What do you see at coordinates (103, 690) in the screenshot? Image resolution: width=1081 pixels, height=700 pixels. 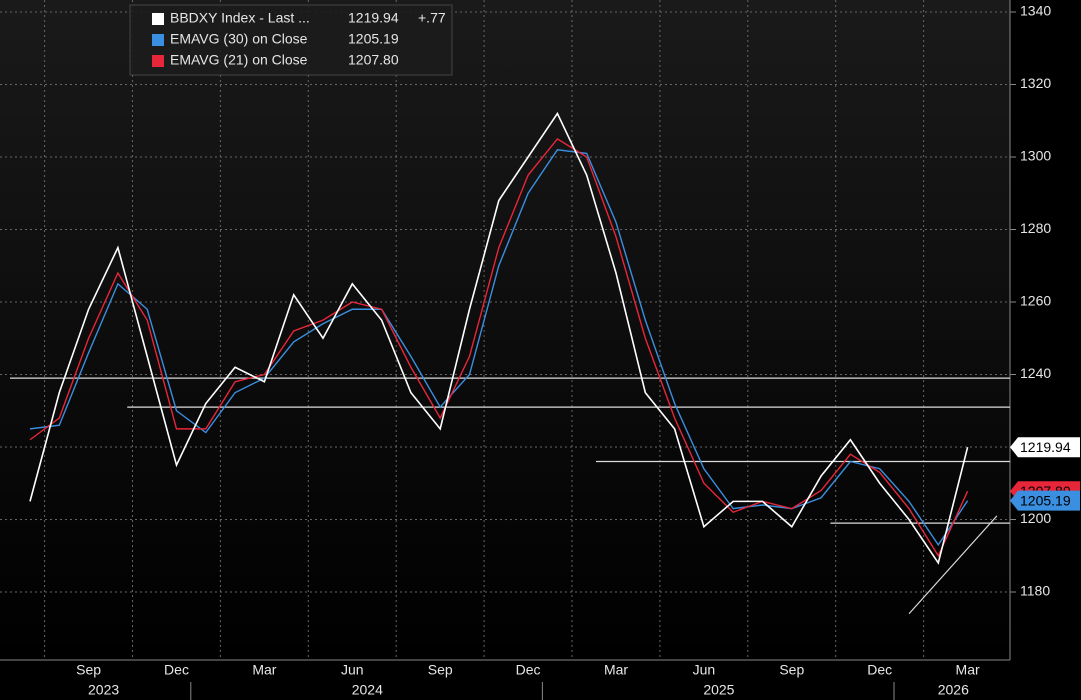 I see `year-label: 2023` at bounding box center [103, 690].